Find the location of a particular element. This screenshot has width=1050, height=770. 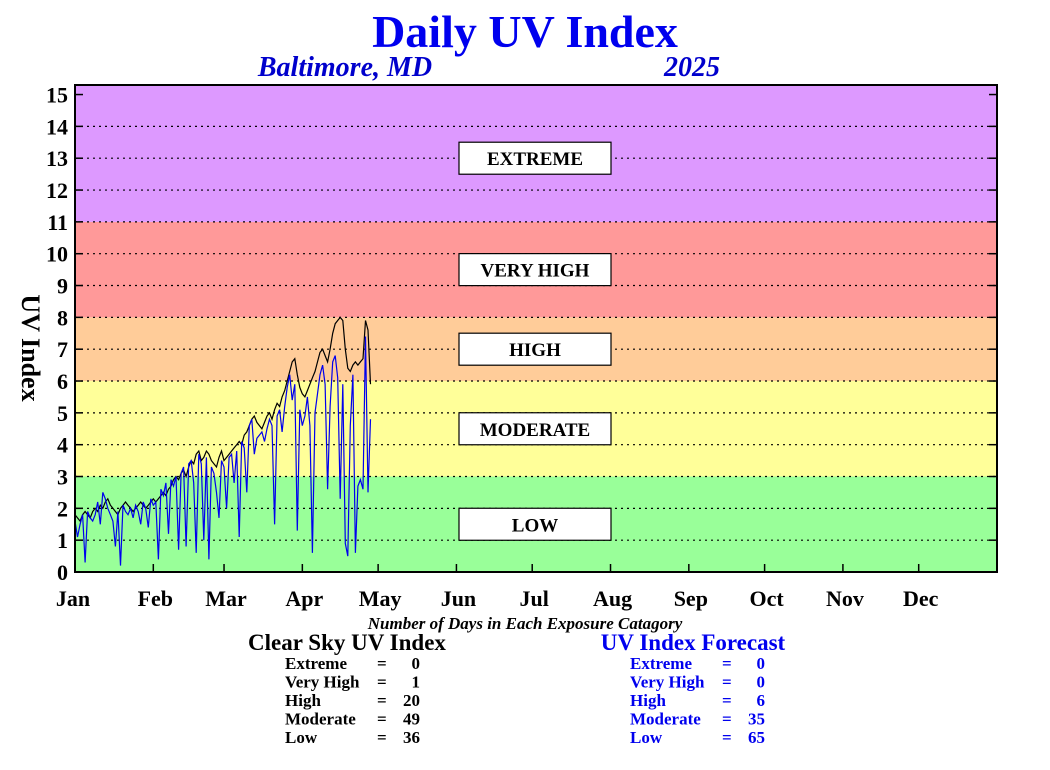

y-tick-label: 4 is located at coordinates (62, 445).